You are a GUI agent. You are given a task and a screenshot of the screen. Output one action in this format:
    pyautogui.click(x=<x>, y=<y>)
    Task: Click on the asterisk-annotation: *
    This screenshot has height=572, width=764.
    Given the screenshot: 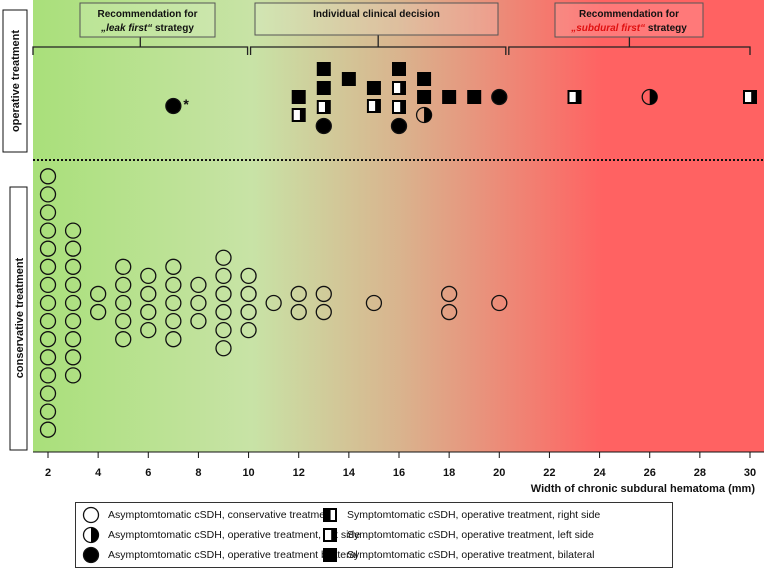 What is the action you would take?
    pyautogui.click(x=186, y=104)
    